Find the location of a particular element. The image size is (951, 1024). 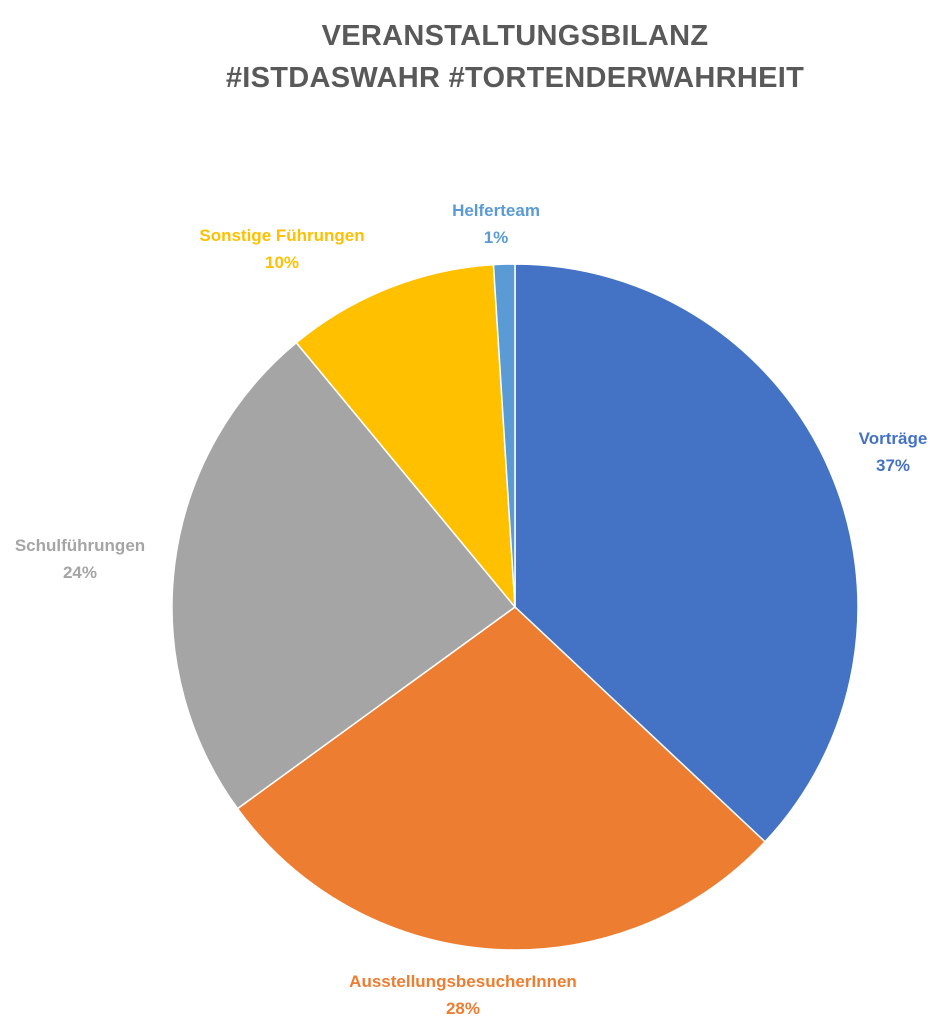

data-label-2: AusstellungsbesucherInnen 28% is located at coordinates (463, 995).